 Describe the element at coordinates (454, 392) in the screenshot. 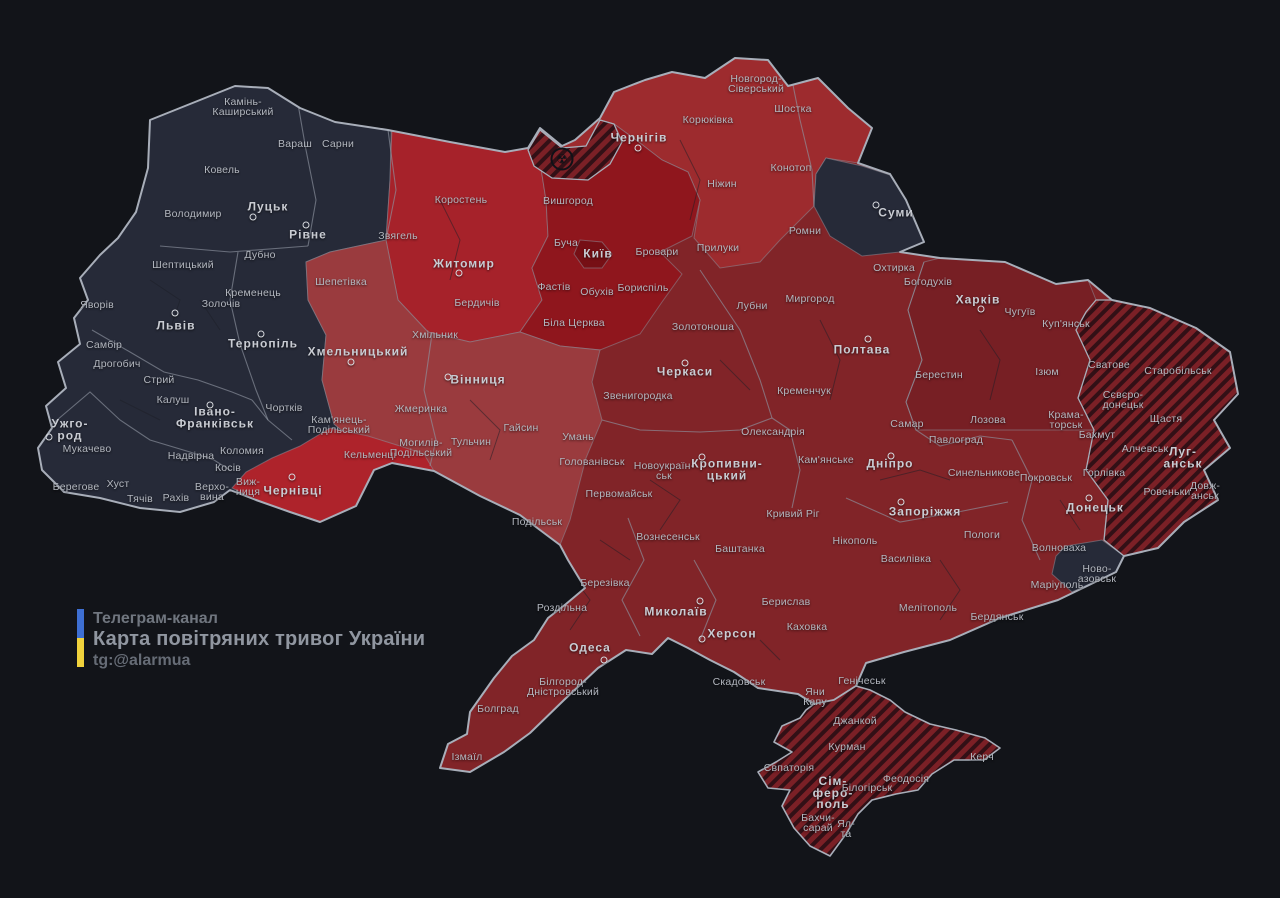

I see `region-khmelnytskyi-vinnytsia` at that location.